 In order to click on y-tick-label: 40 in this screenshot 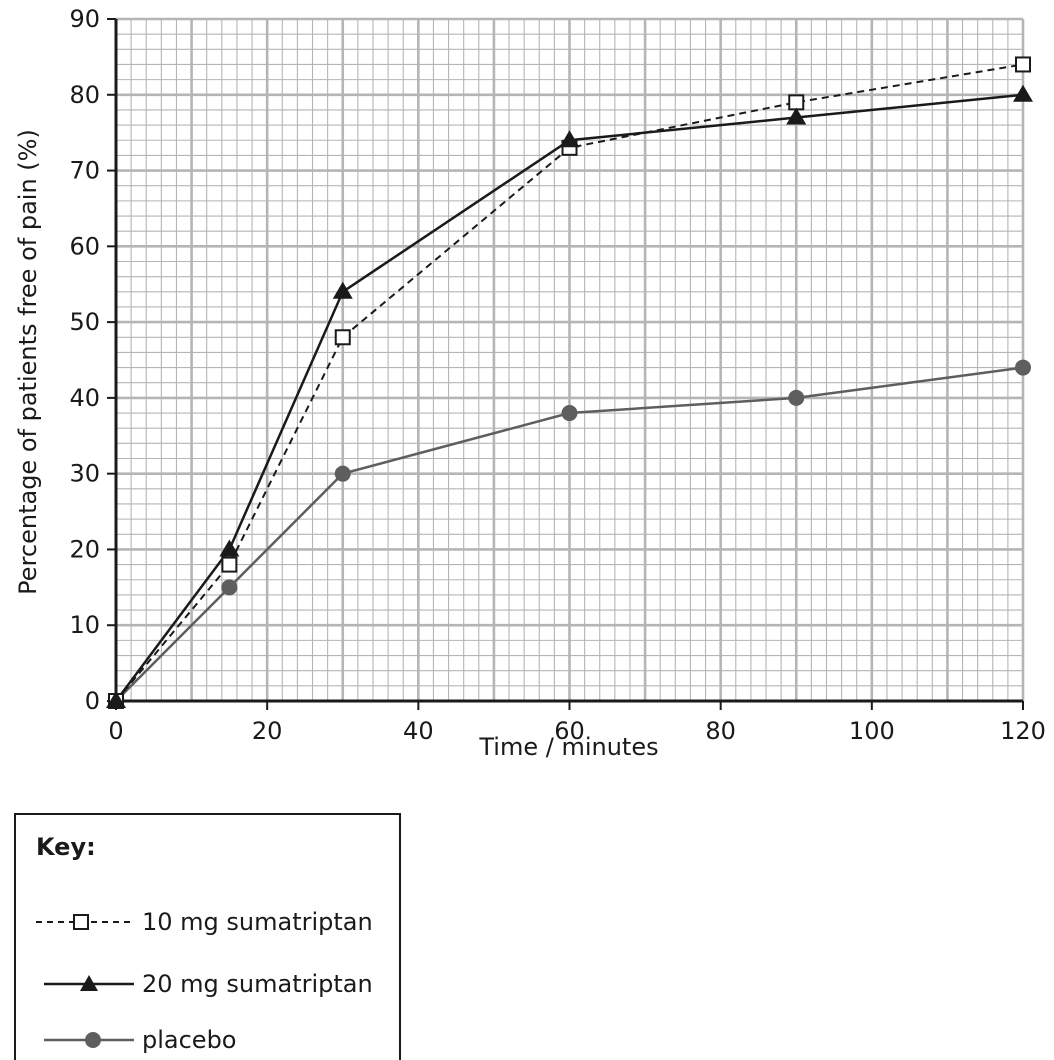, I will do `click(84, 398)`.